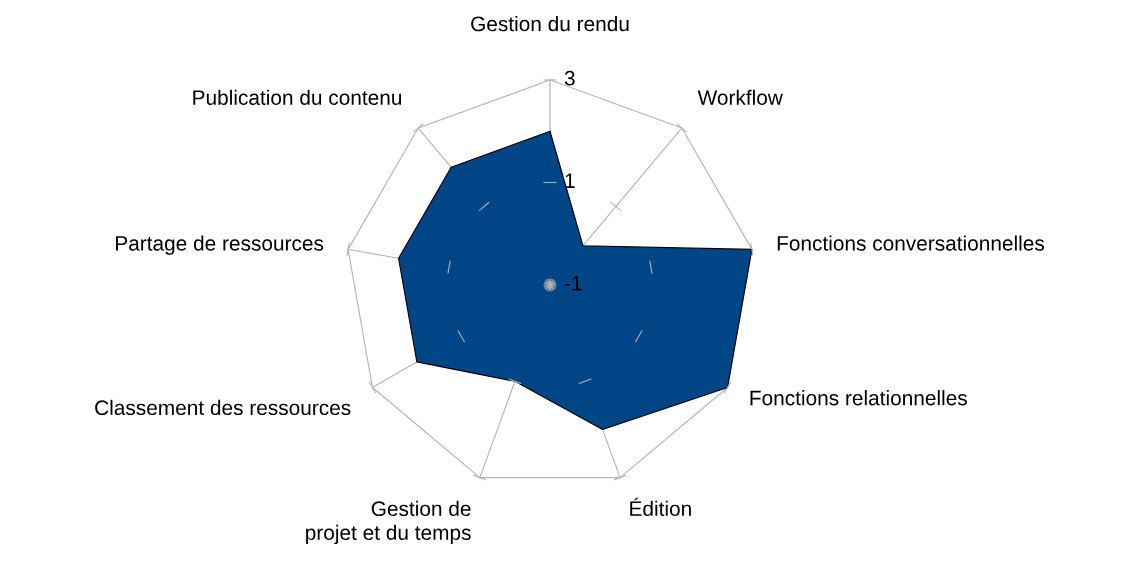 This screenshot has width=1146, height=572. Describe the element at coordinates (858, 398) in the screenshot. I see `spoke-label: Fonctions relationnelles` at that location.